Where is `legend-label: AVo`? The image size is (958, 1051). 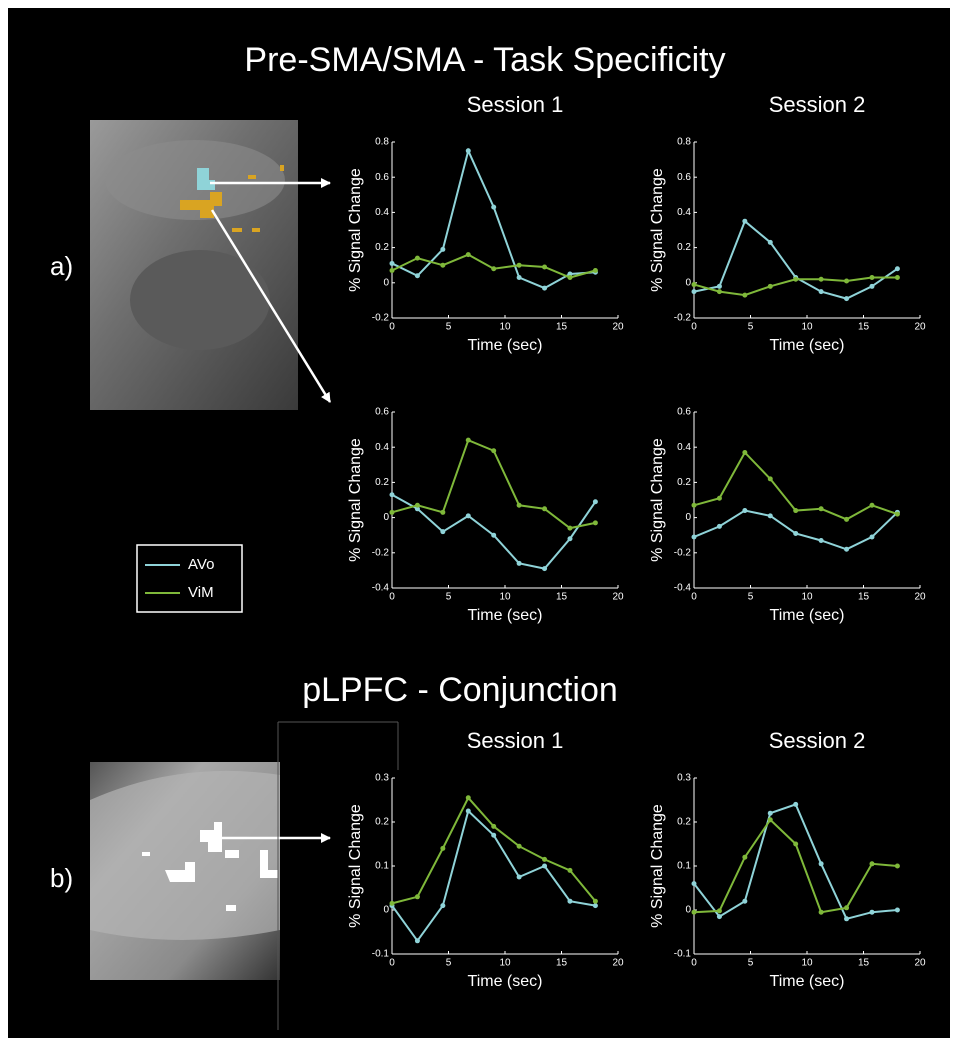 legend-label: AVo is located at coordinates (201, 564).